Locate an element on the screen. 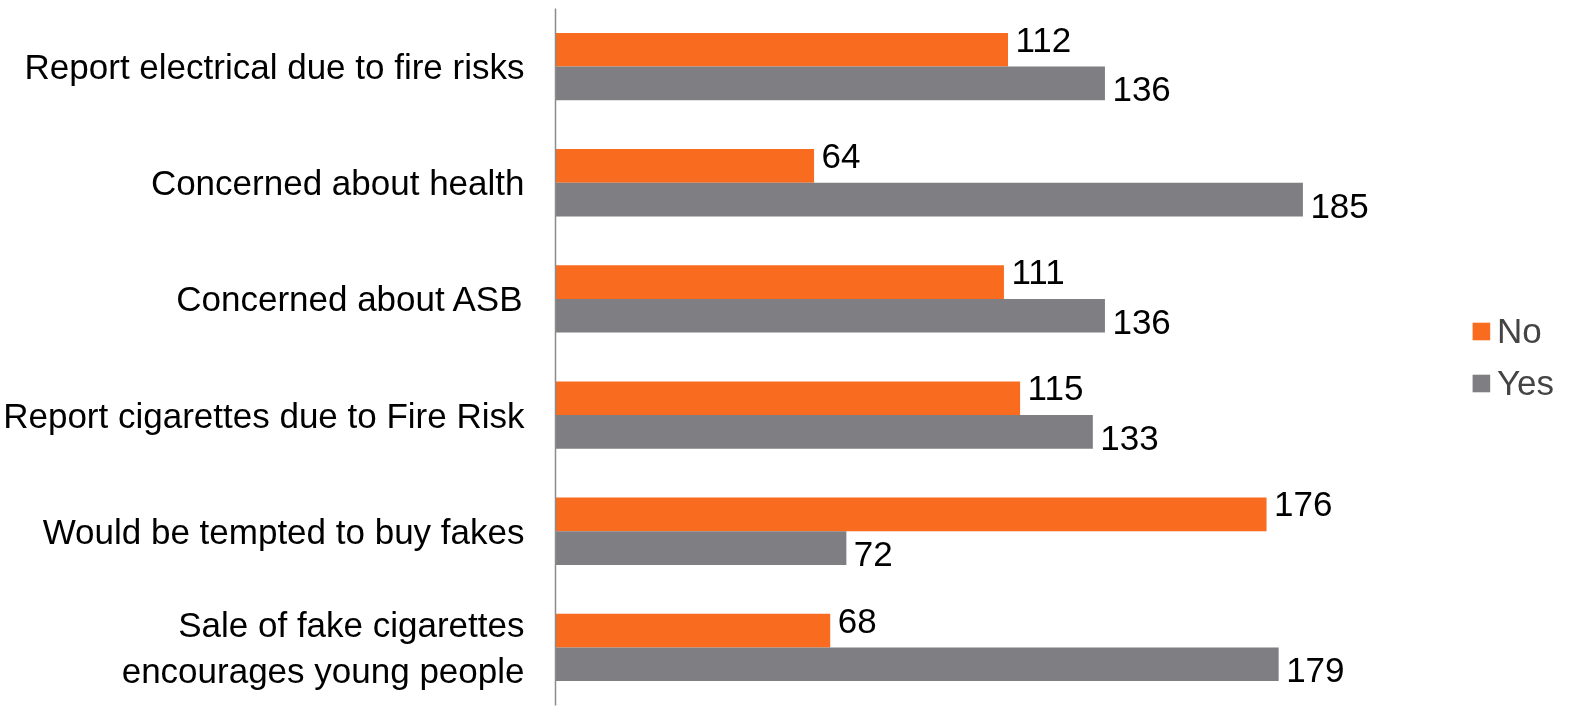  data-label: 115 is located at coordinates (1055, 388).